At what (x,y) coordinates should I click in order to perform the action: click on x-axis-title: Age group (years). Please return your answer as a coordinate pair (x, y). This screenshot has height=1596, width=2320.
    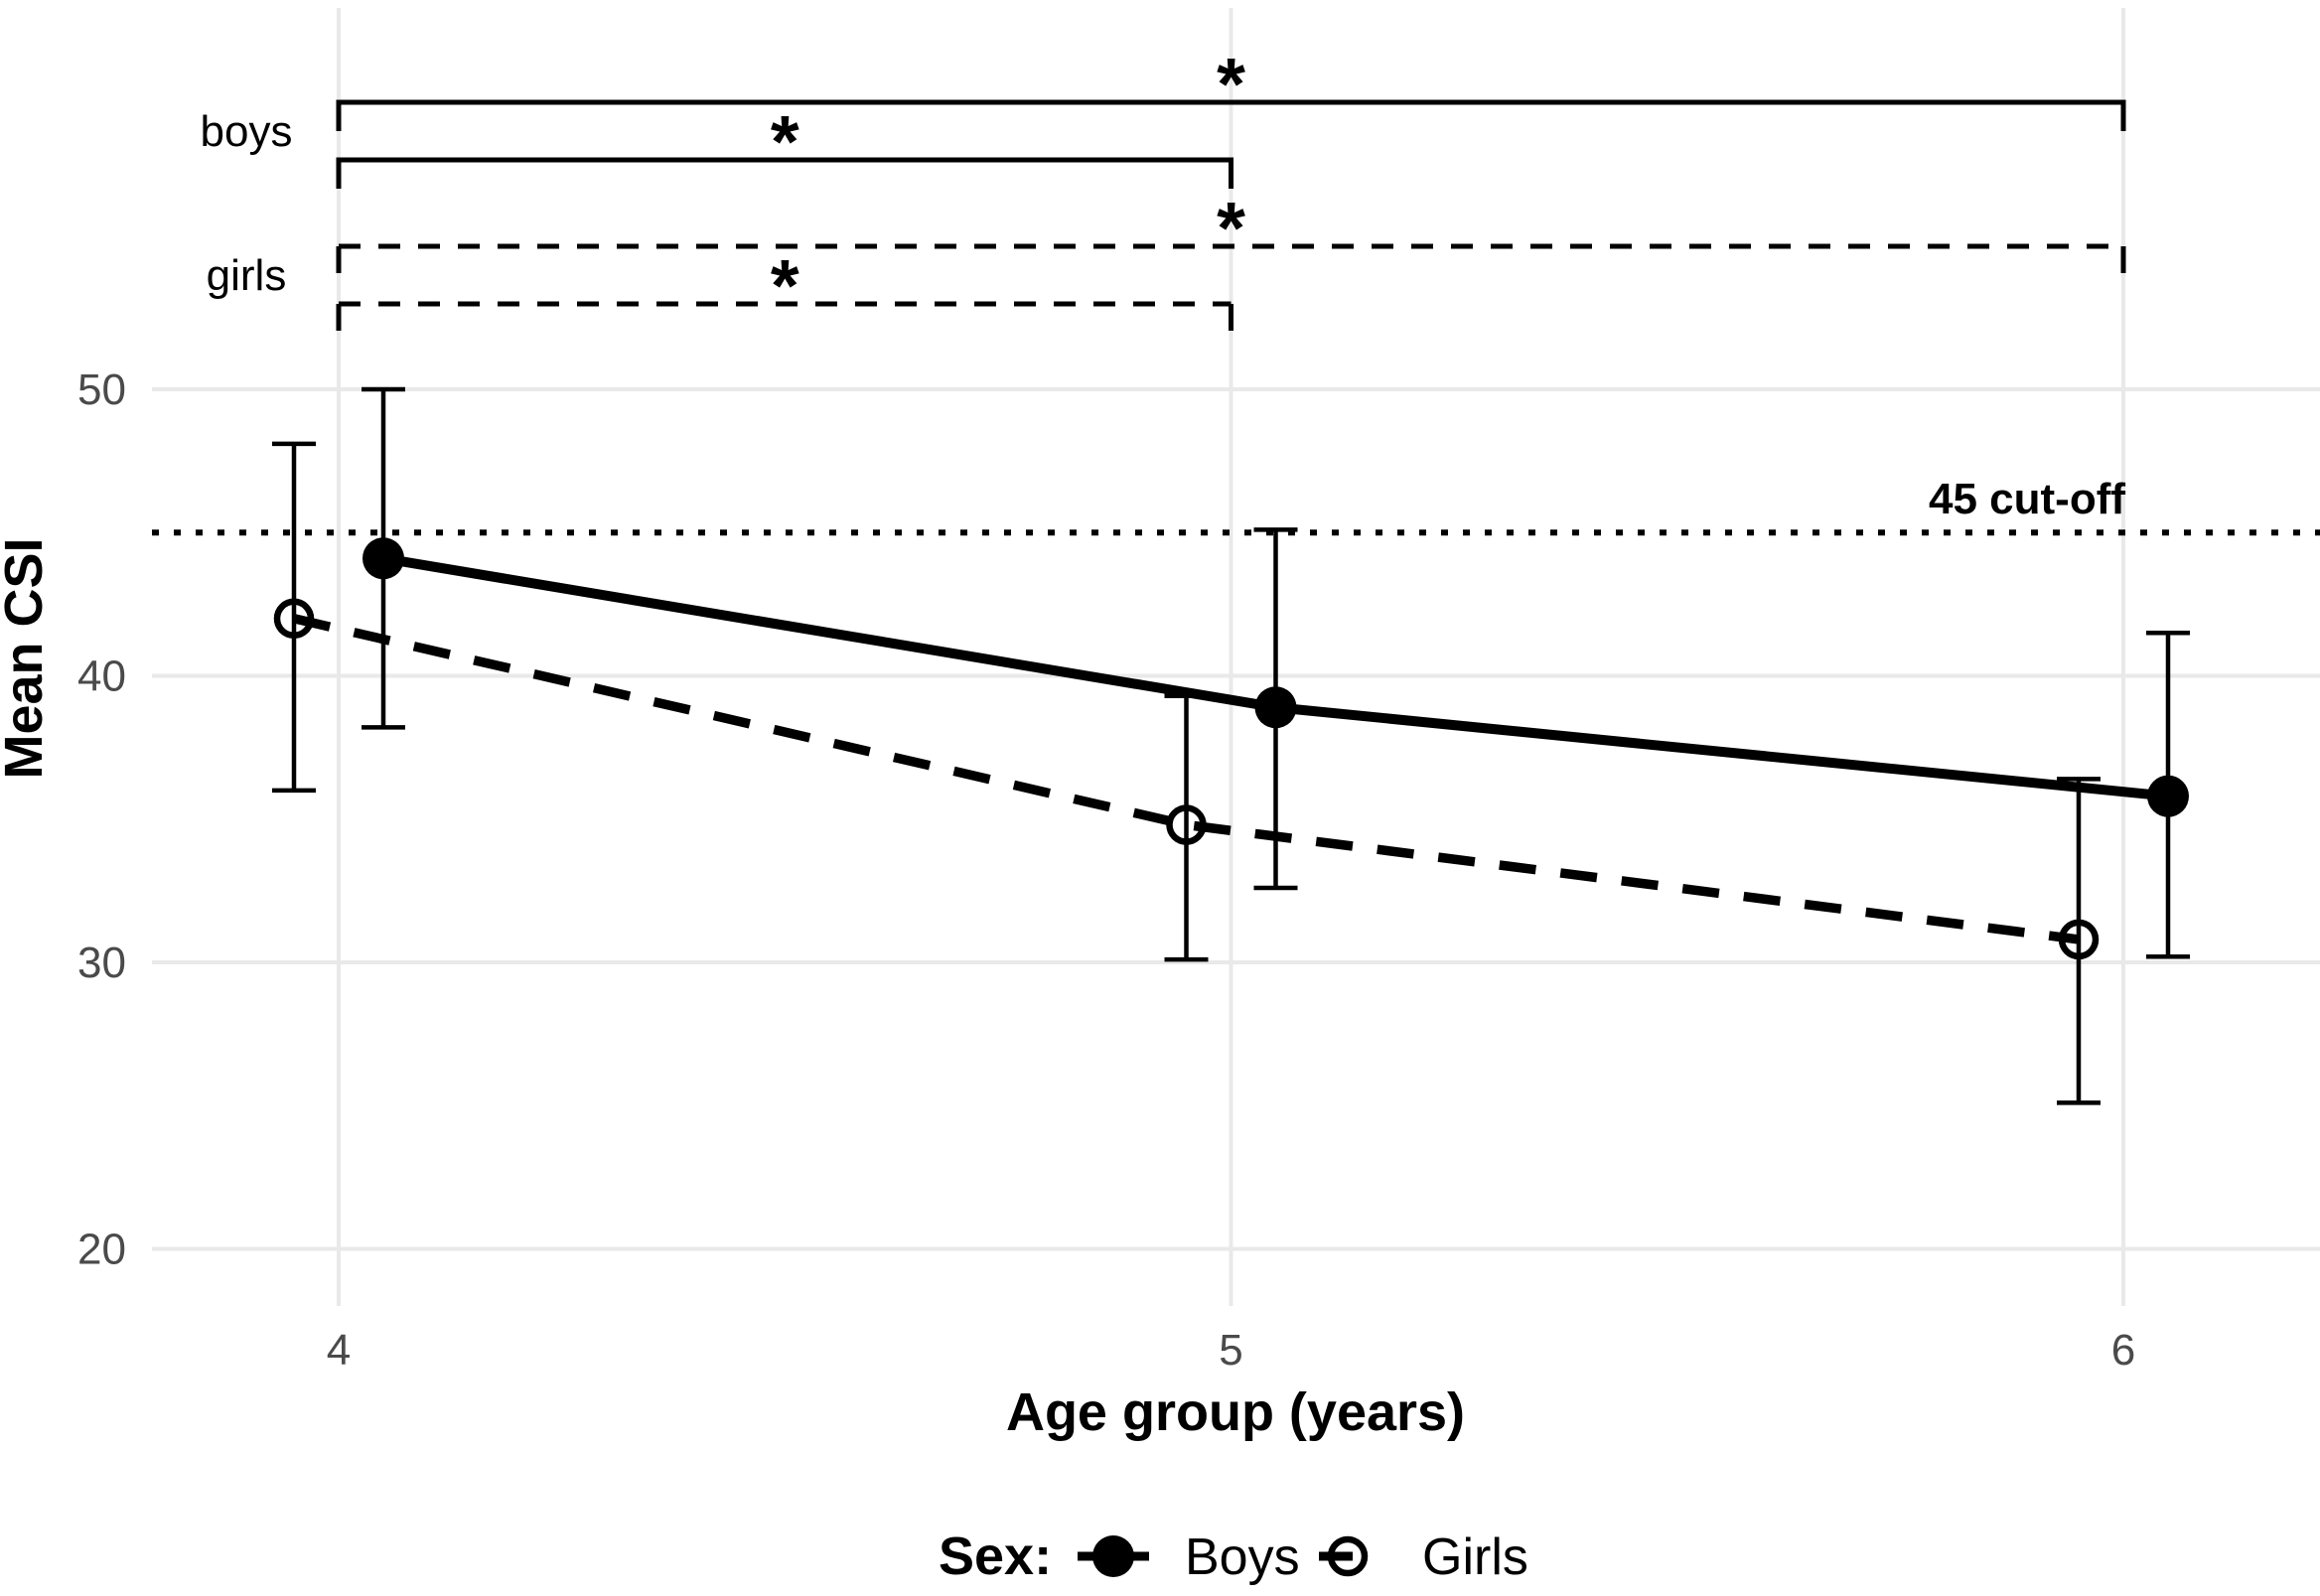
    Looking at the image, I should click on (1235, 1412).